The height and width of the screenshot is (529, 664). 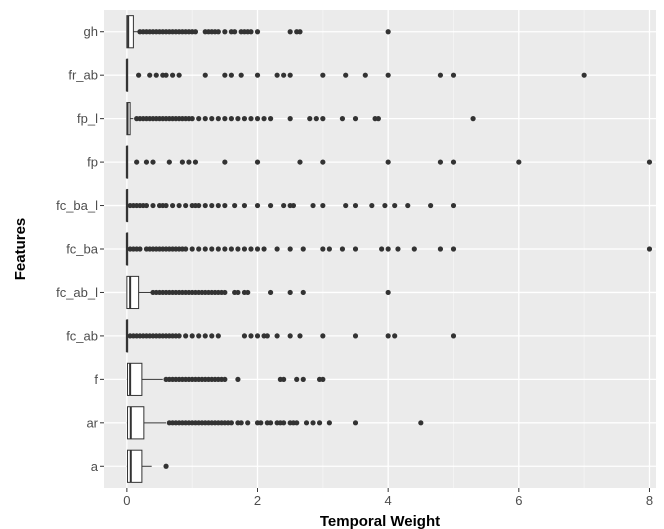 I want to click on y-tick-label: fp_l, so click(x=87, y=118).